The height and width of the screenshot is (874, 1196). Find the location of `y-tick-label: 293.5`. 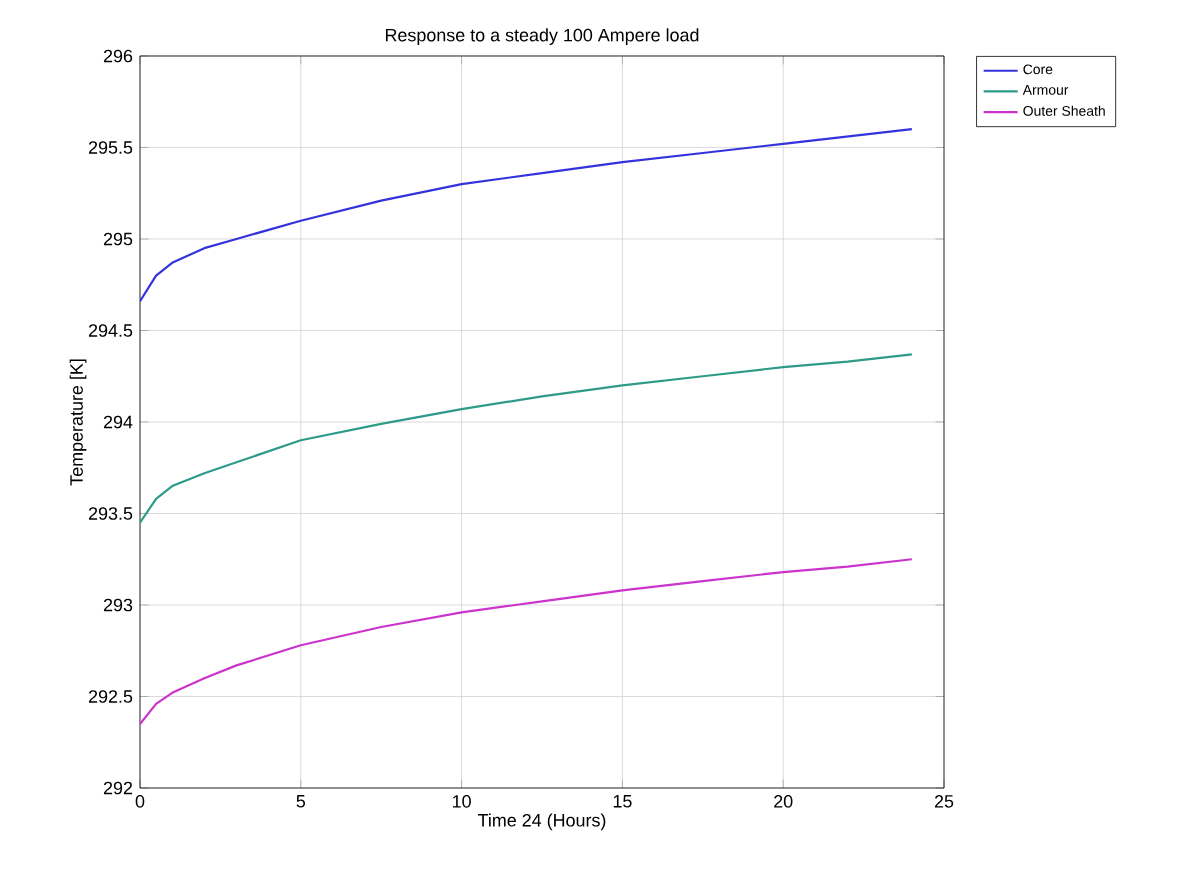

y-tick-label: 293.5 is located at coordinates (110, 513).